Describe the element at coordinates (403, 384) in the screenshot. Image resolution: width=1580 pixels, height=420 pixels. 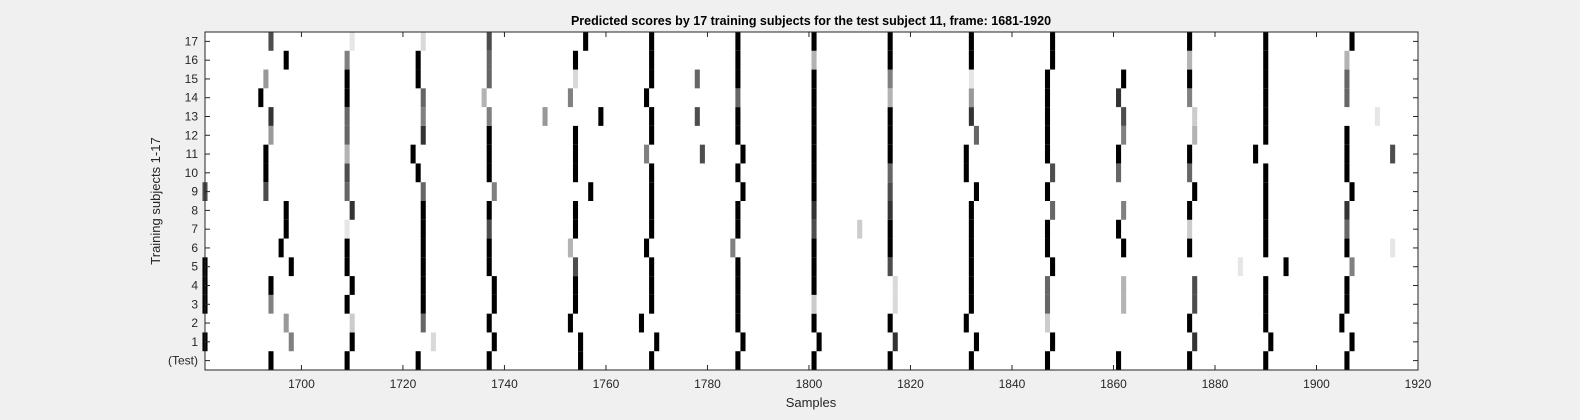
I see `x-tick-label: 1720` at that location.